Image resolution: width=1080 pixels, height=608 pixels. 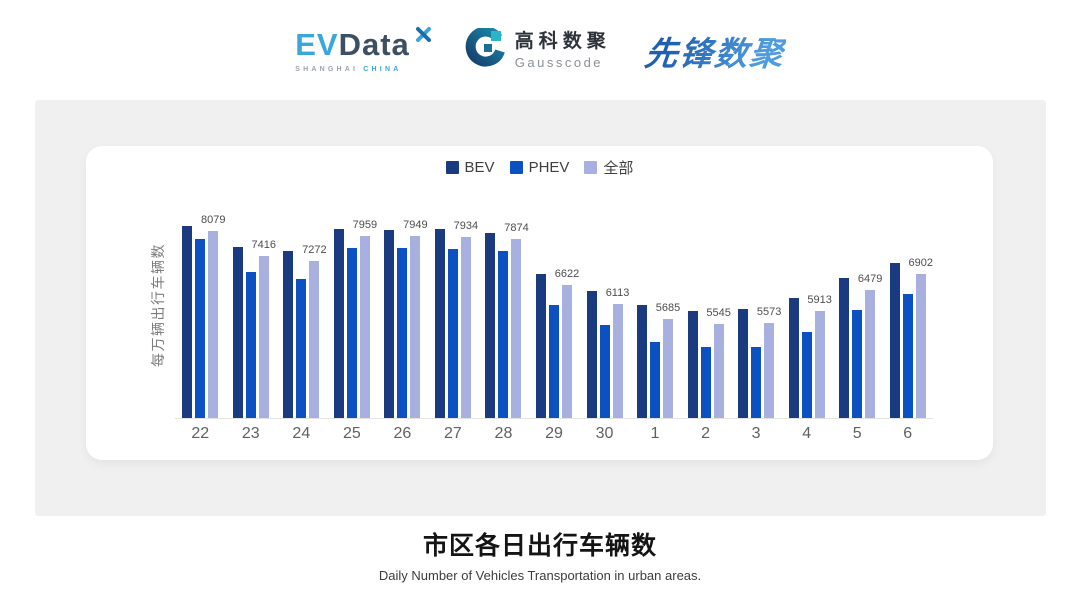 What do you see at coordinates (317, 44) in the screenshot?
I see `evdata-ev-text: EV` at bounding box center [317, 44].